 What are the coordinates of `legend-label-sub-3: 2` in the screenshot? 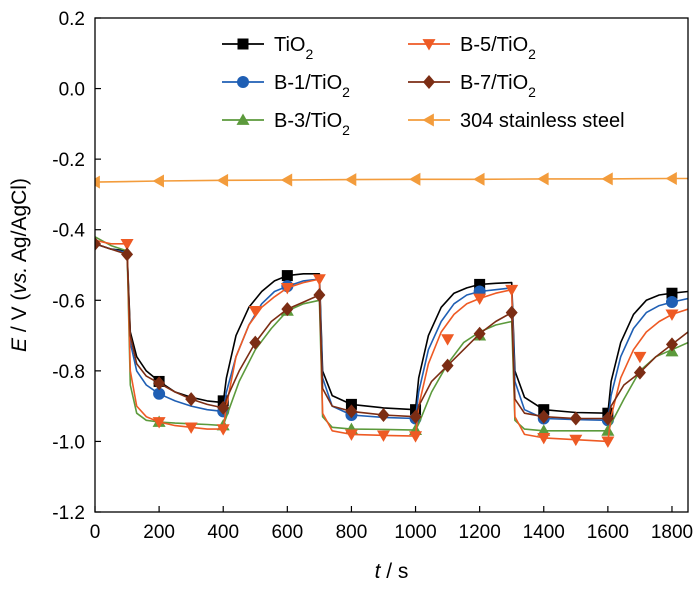 It's located at (532, 54).